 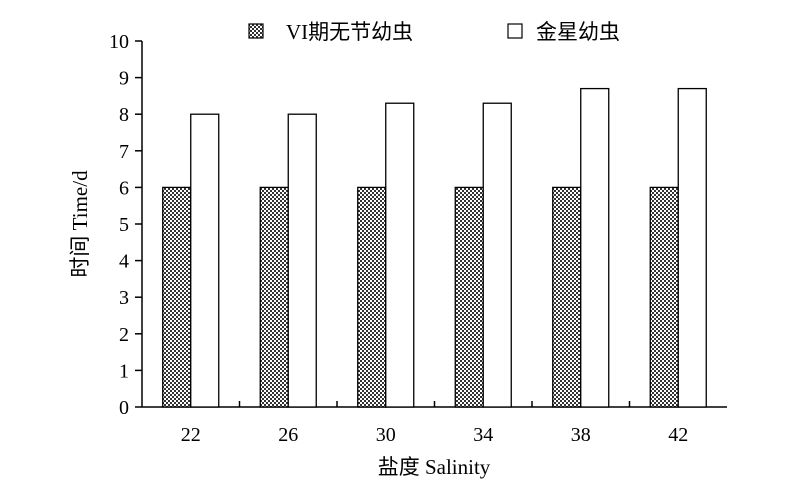 What do you see at coordinates (578, 32) in the screenshot?
I see `legend-label-series-2: 金星幼虫` at bounding box center [578, 32].